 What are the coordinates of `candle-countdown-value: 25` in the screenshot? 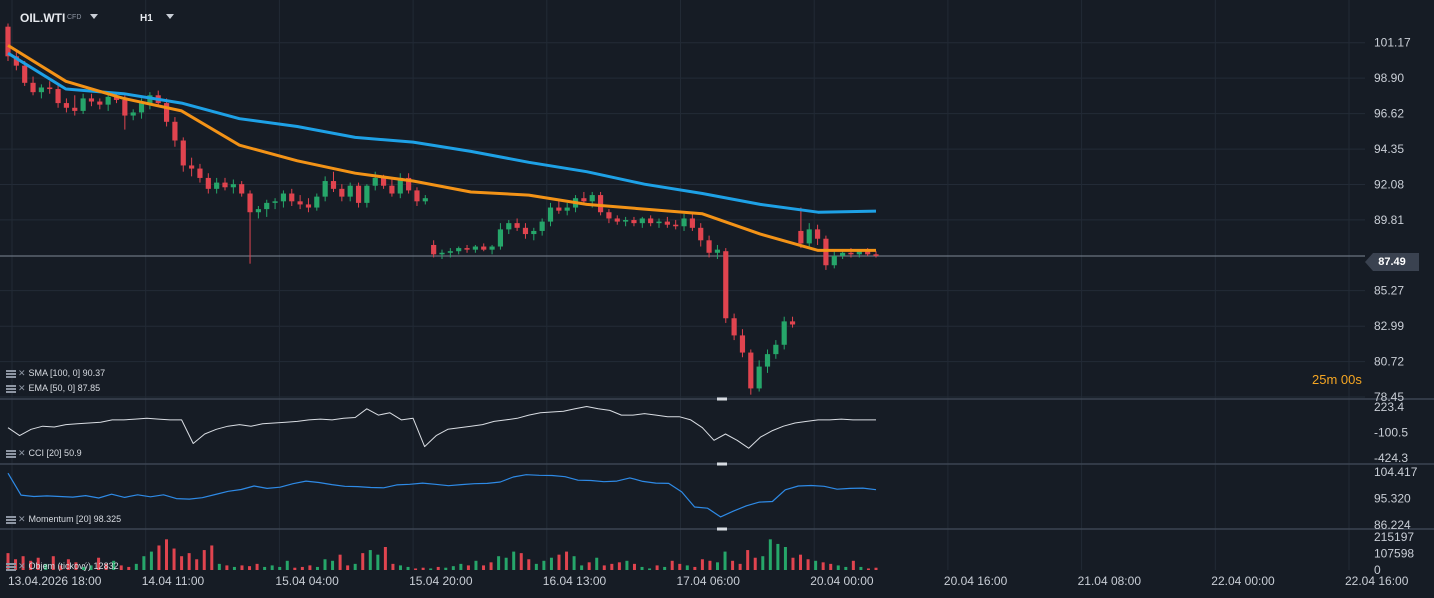 It's located at (1319, 379).